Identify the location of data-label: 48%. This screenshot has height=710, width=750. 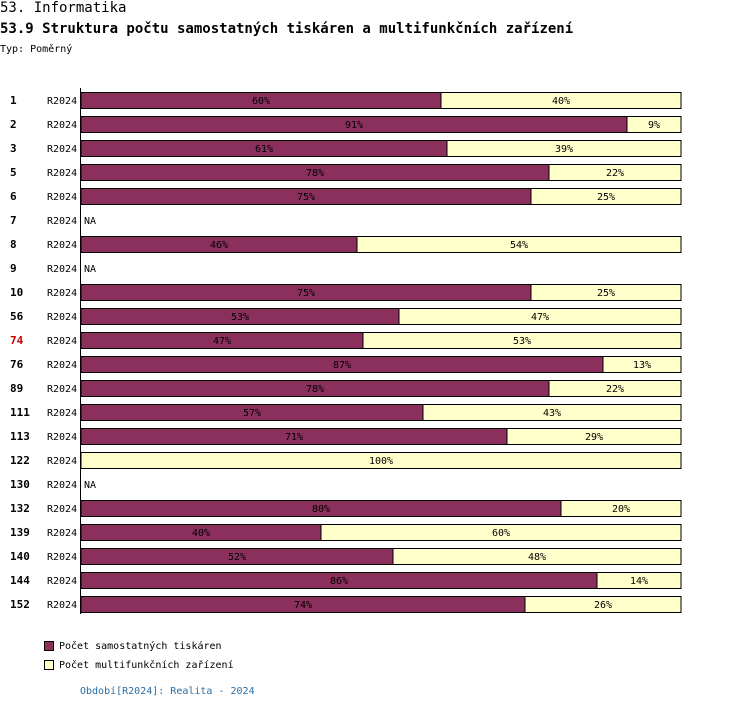
(537, 557).